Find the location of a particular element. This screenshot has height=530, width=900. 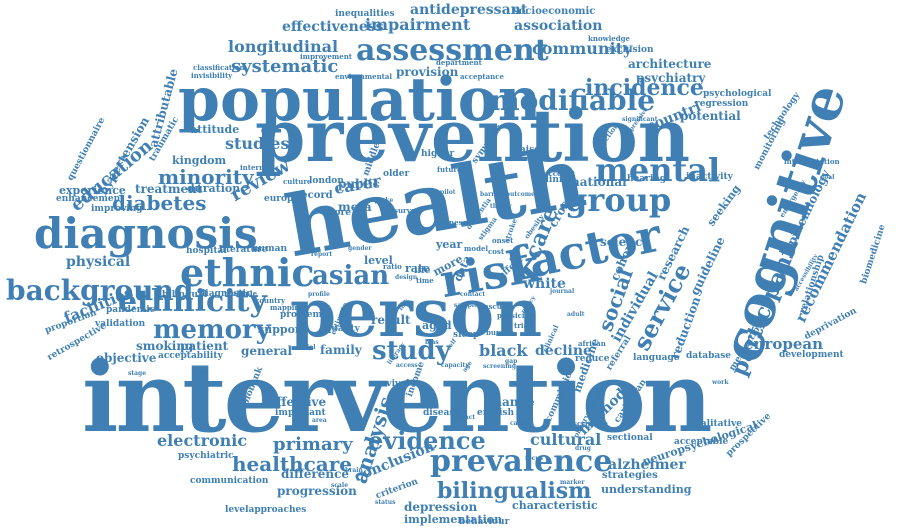

word: survey is located at coordinates (407, 210).